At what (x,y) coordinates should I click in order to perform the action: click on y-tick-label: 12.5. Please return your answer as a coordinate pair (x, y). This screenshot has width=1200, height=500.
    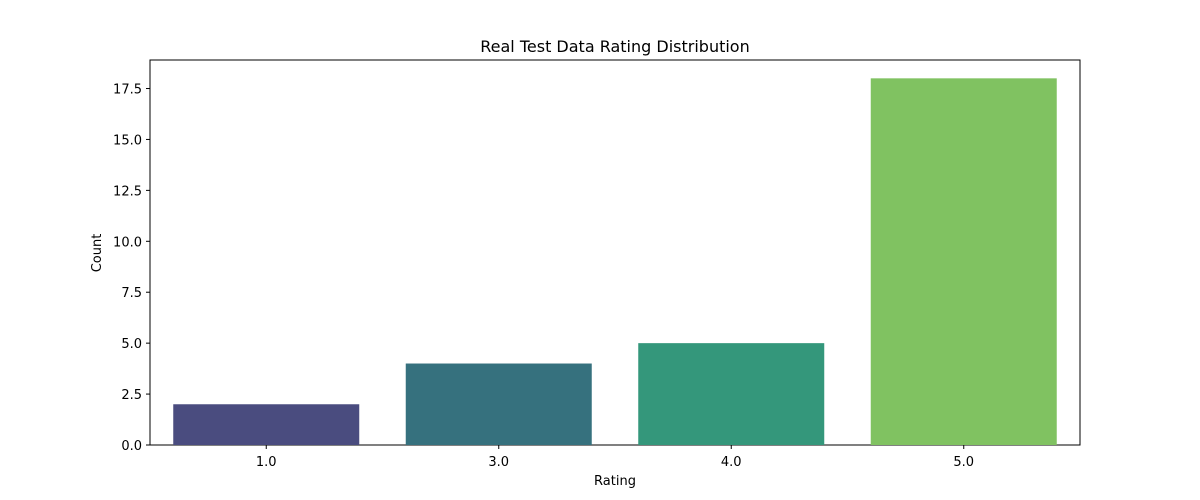
    Looking at the image, I should click on (127, 191).